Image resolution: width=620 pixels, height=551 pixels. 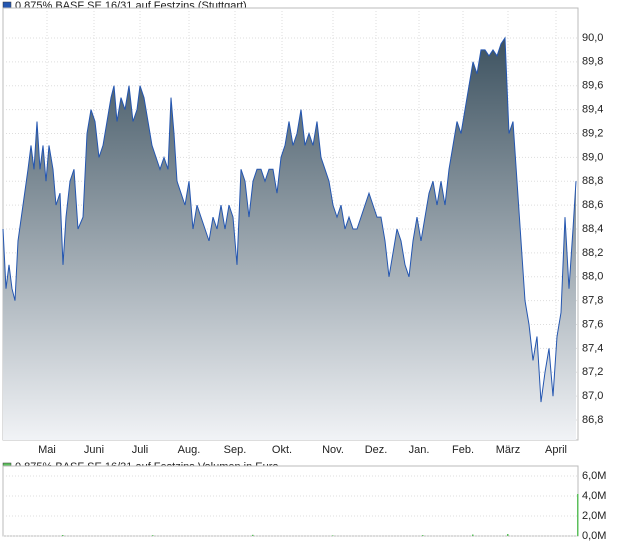 I want to click on y-tick-label: 4,0M, so click(x=594, y=496).